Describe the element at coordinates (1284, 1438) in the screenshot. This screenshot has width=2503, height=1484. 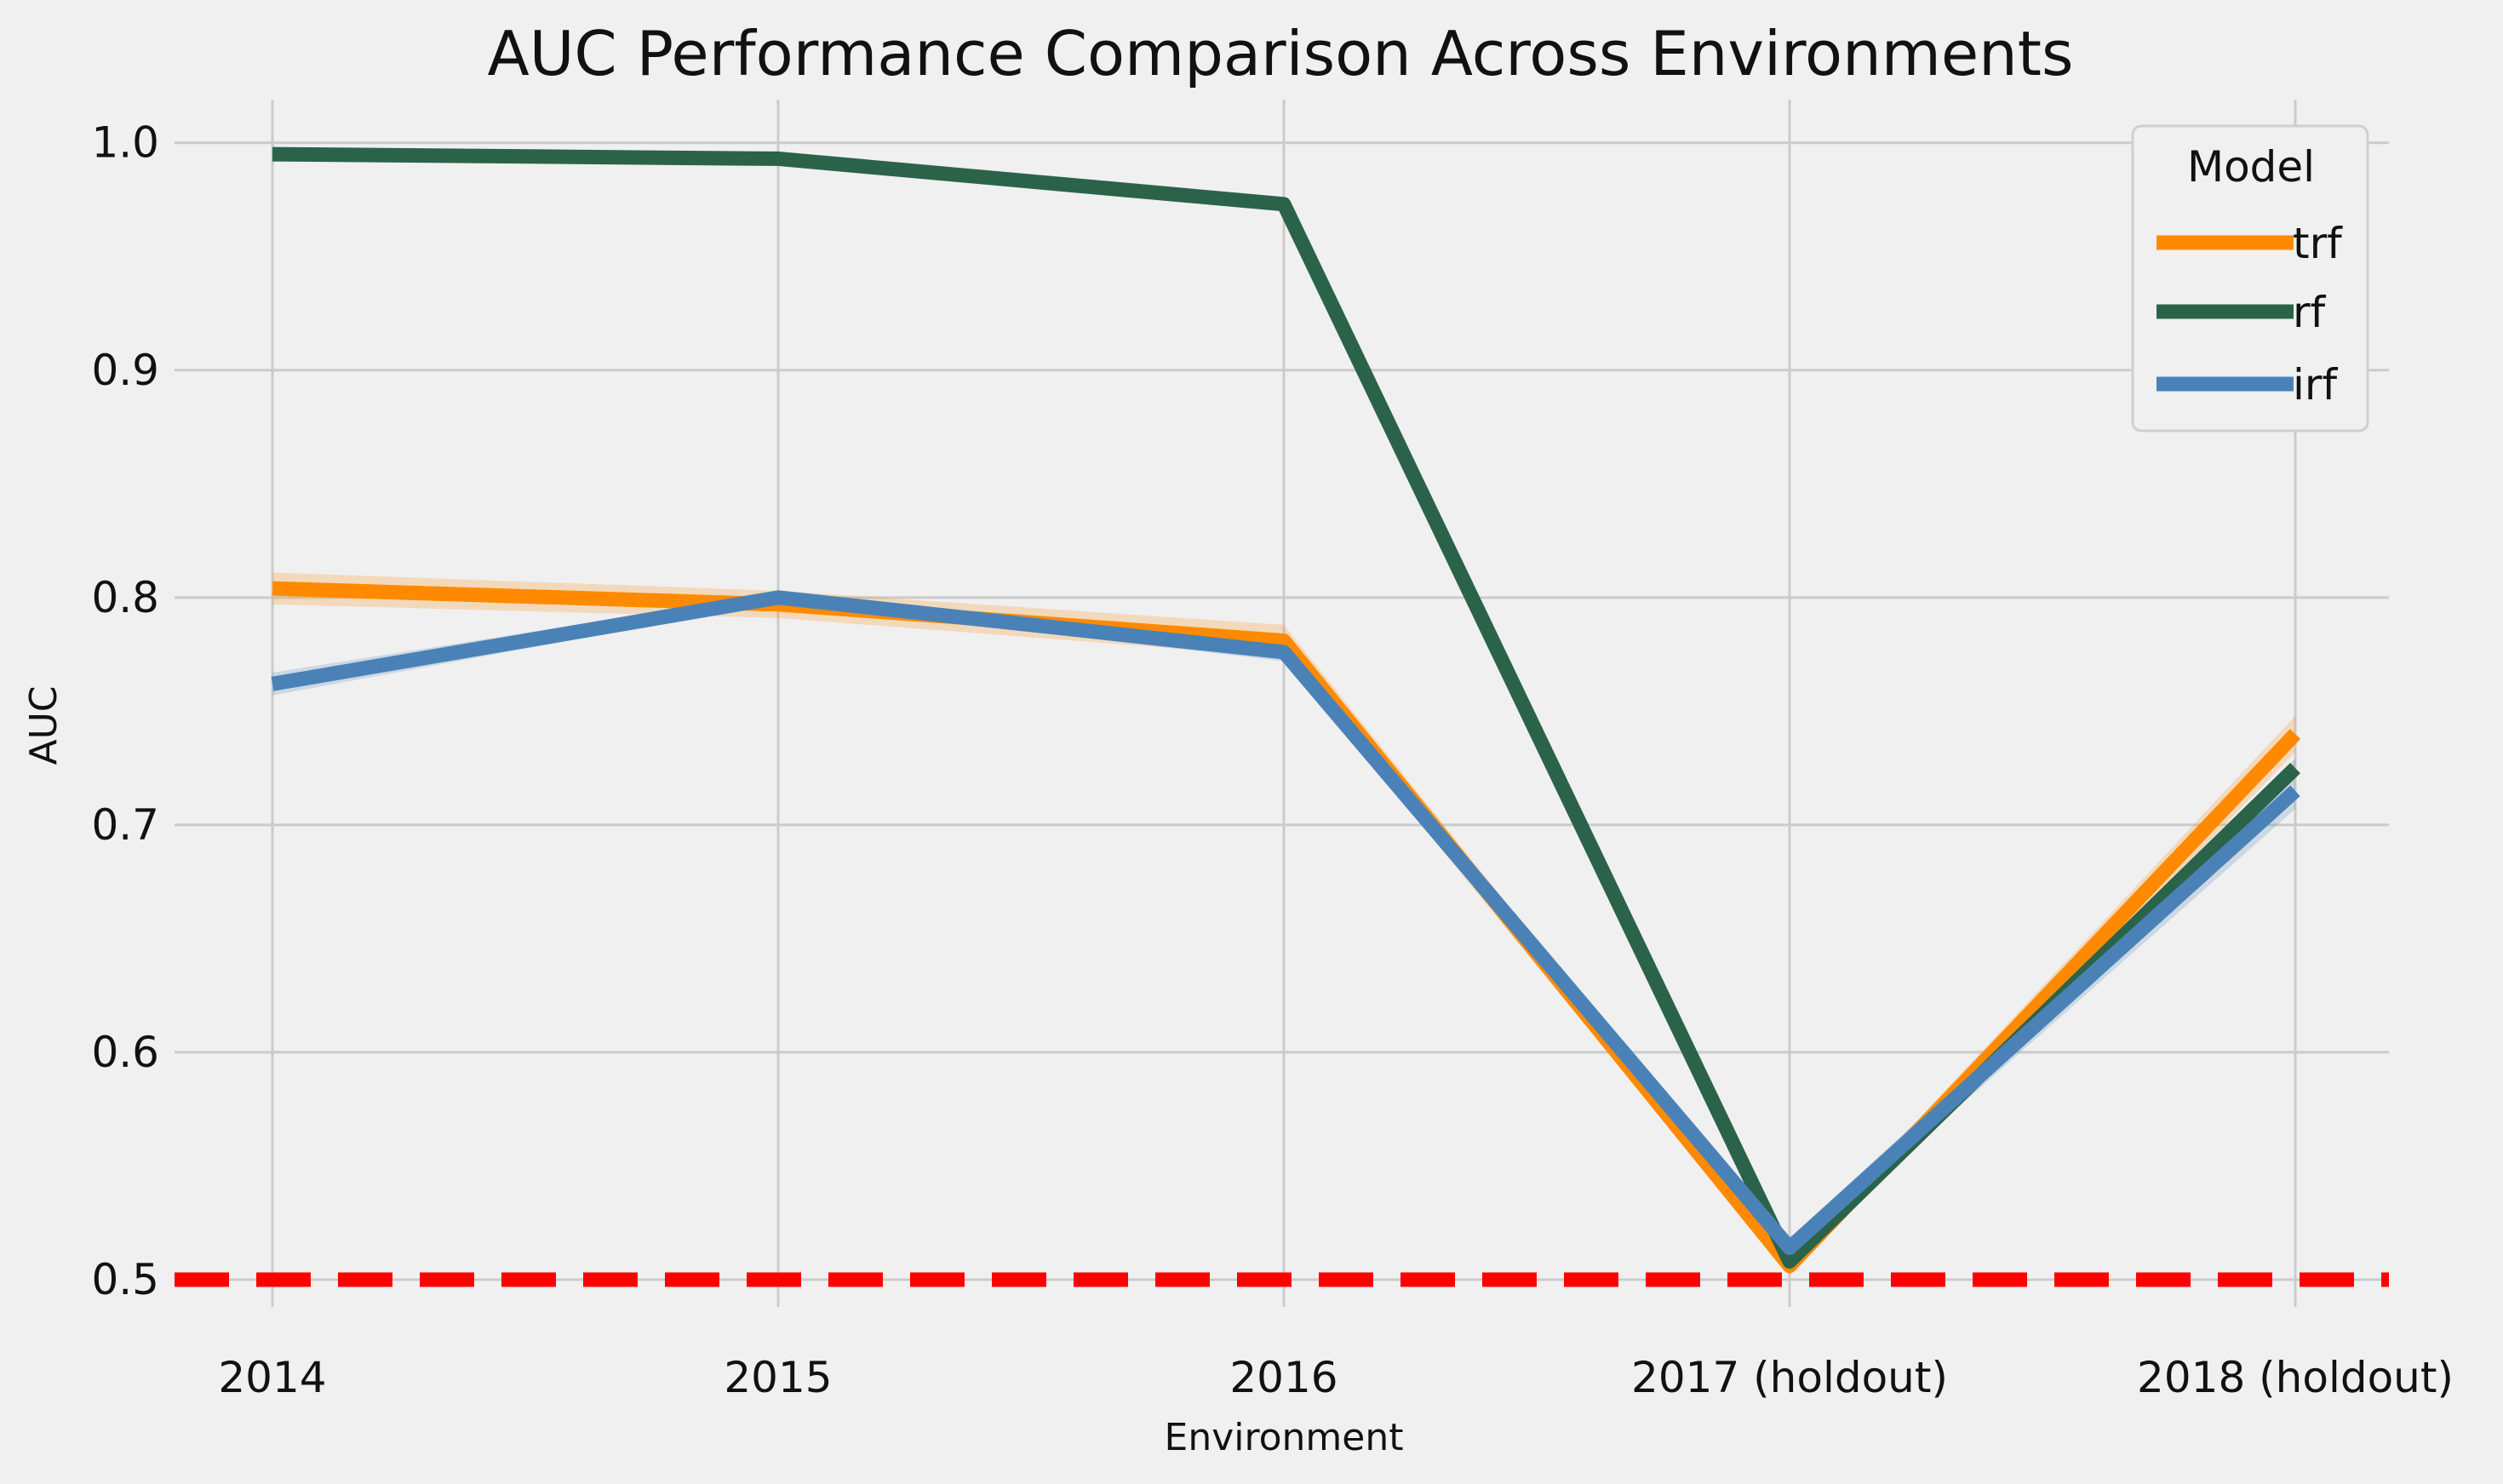
I see `x-axis-label: Environment` at that location.